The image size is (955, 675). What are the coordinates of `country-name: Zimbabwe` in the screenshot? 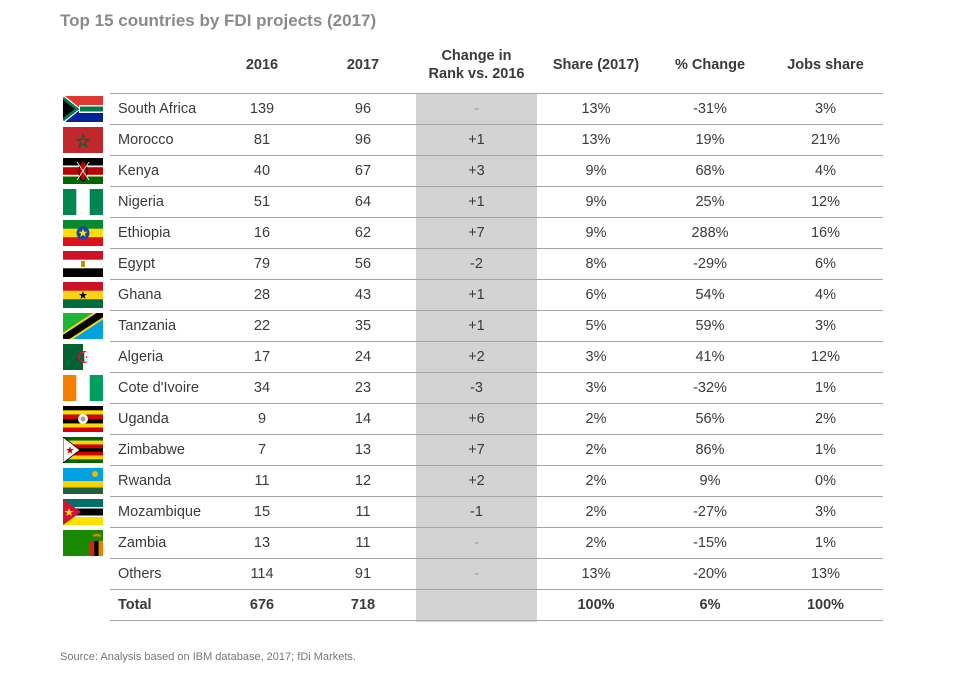 It's located at (151, 450).